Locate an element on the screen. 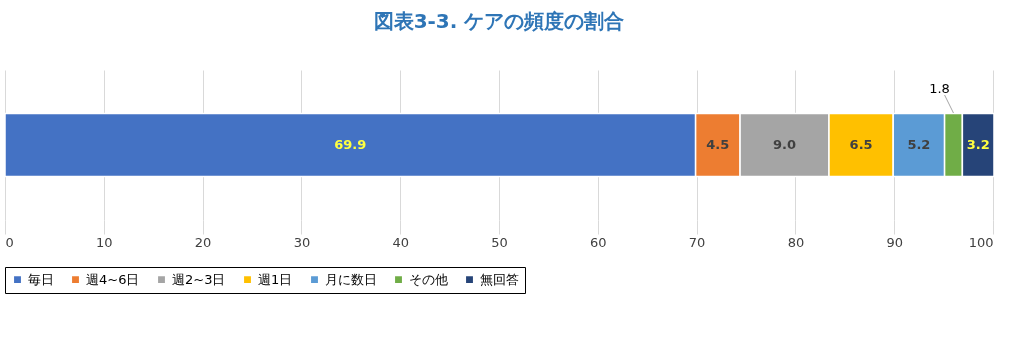  x-tick-label: 90 is located at coordinates (894, 242).